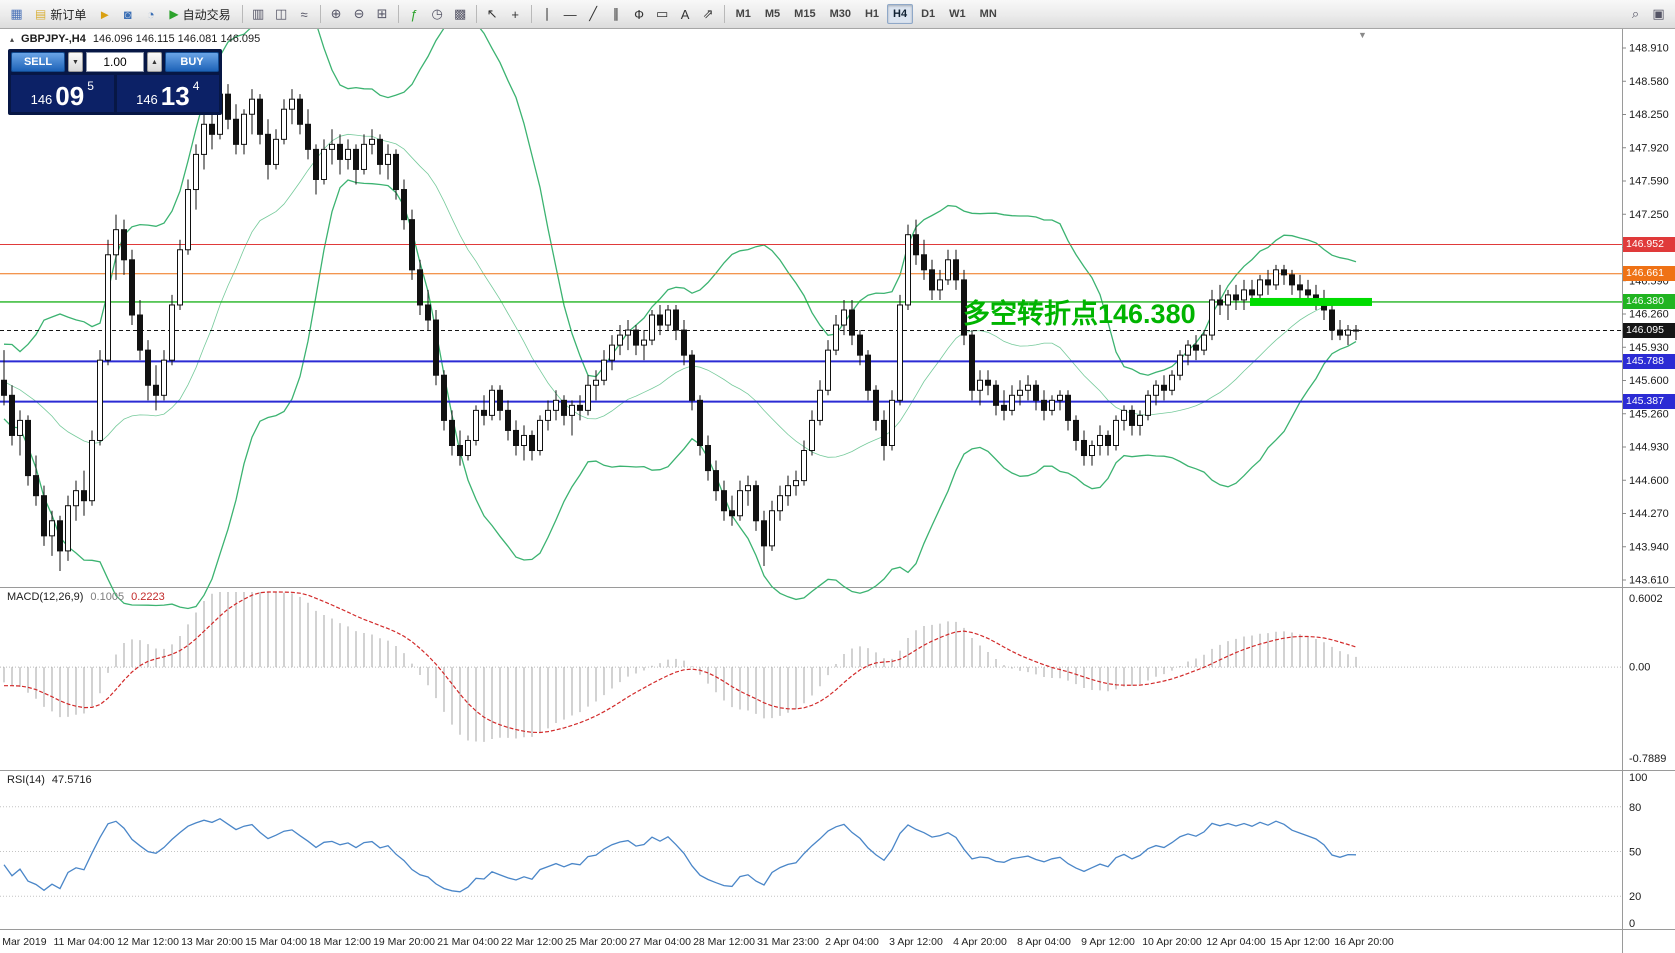  I want to click on templates-icon: ▩, so click(460, 14).